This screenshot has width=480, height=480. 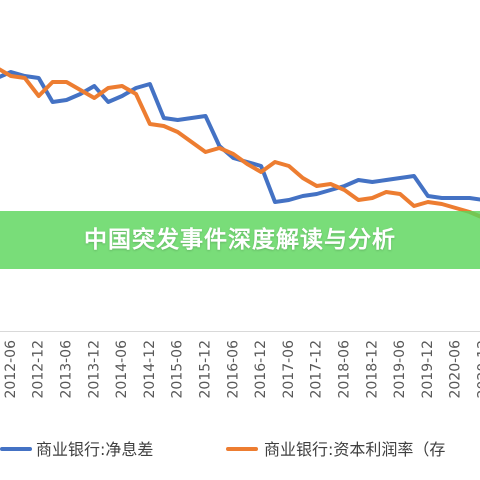 What do you see at coordinates (11, 369) in the screenshot?
I see `x-tick-label: 2012-06` at bounding box center [11, 369].